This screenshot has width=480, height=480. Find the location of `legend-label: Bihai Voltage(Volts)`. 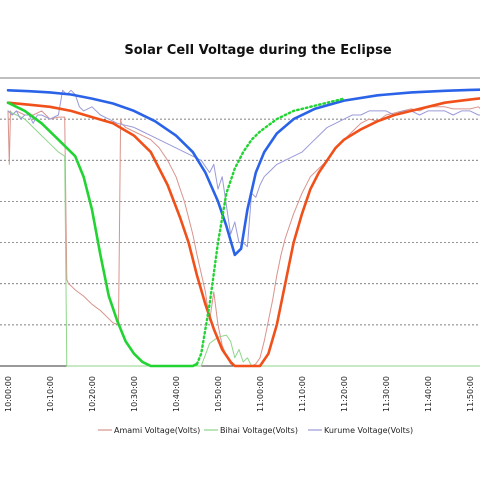

legend-label: Bihai Voltage(Volts) is located at coordinates (259, 430).